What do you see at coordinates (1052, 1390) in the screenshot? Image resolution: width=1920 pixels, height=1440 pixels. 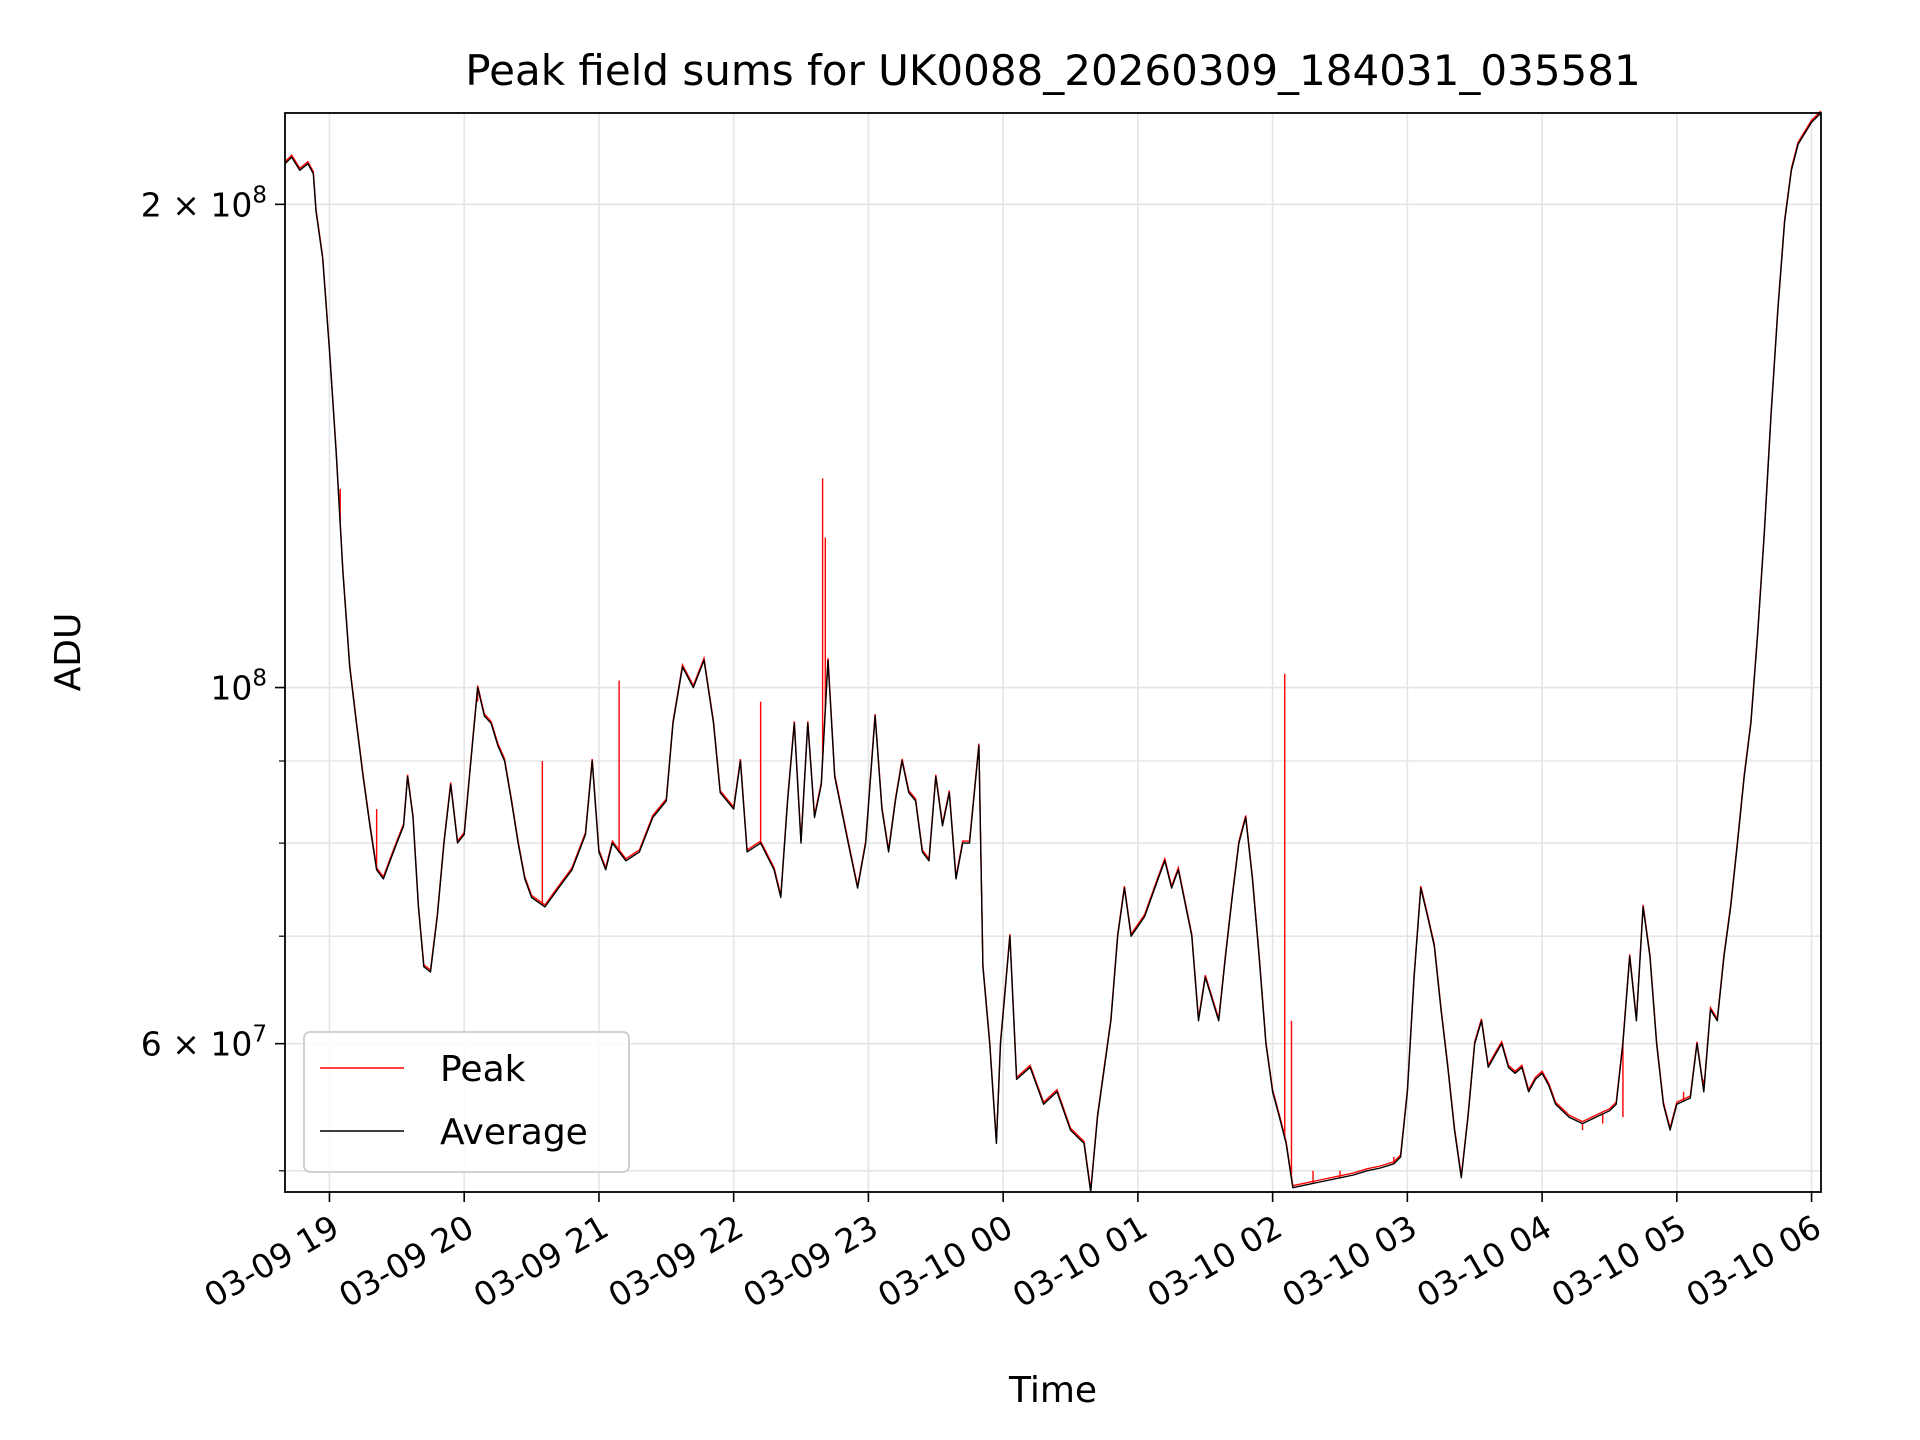 I see `x-axis-label: Time` at bounding box center [1052, 1390].